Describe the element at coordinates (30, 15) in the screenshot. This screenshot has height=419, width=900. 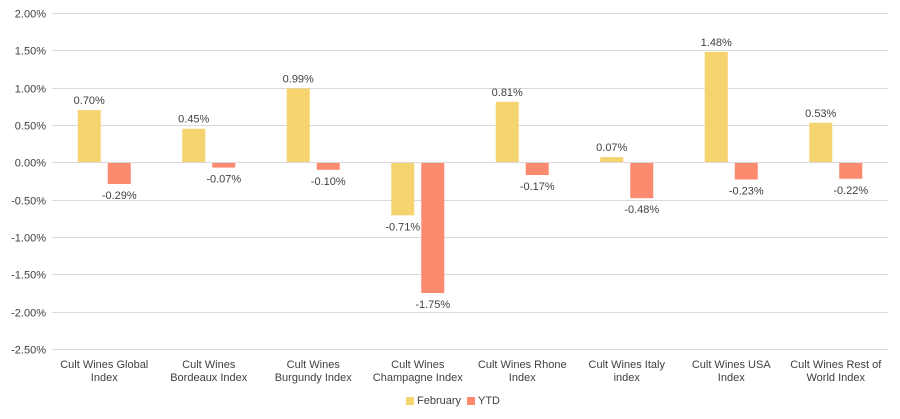
I see `y-tick-label: 2.00%` at that location.